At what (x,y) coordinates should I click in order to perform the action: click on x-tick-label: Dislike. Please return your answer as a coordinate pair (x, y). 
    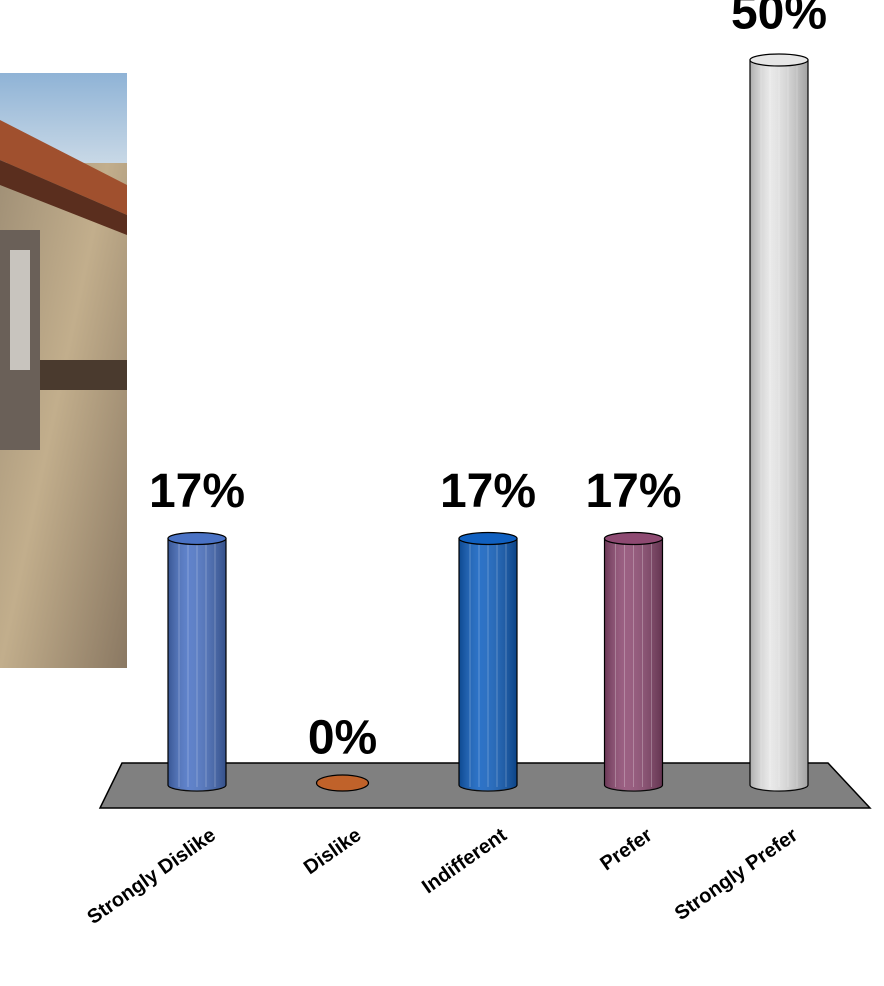
    Looking at the image, I should click on (332, 851).